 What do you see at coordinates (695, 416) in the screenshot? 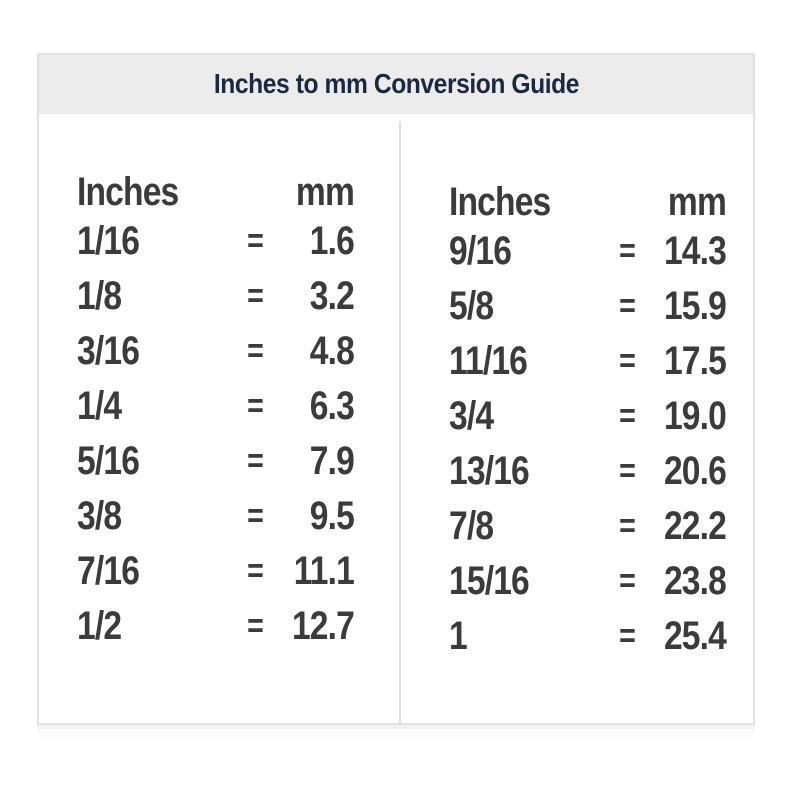
I see `mm-value: 19.0` at bounding box center [695, 416].